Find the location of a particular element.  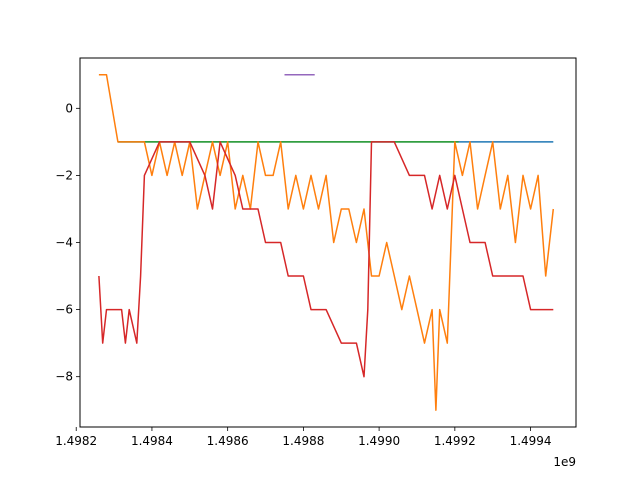

x-tick-label: 1.4992 is located at coordinates (455, 441).